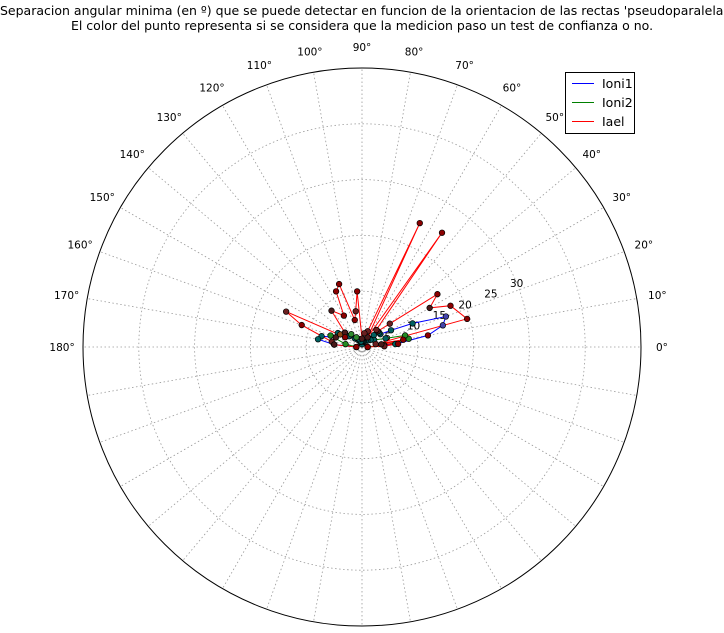 This screenshot has height=633, width=724. Describe the element at coordinates (657, 296) in the screenshot. I see `angle-tick-label: 10°` at that location.